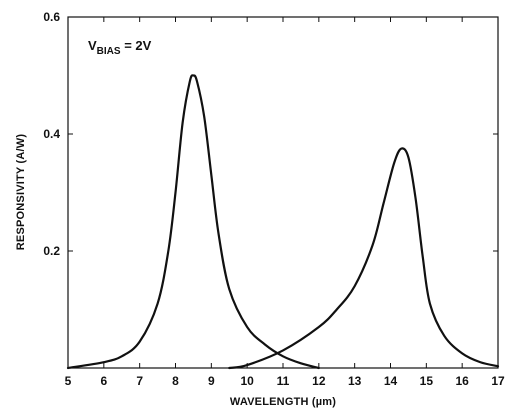 The image size is (508, 411). I want to click on y-tick-label: 0.2, so click(51, 251).